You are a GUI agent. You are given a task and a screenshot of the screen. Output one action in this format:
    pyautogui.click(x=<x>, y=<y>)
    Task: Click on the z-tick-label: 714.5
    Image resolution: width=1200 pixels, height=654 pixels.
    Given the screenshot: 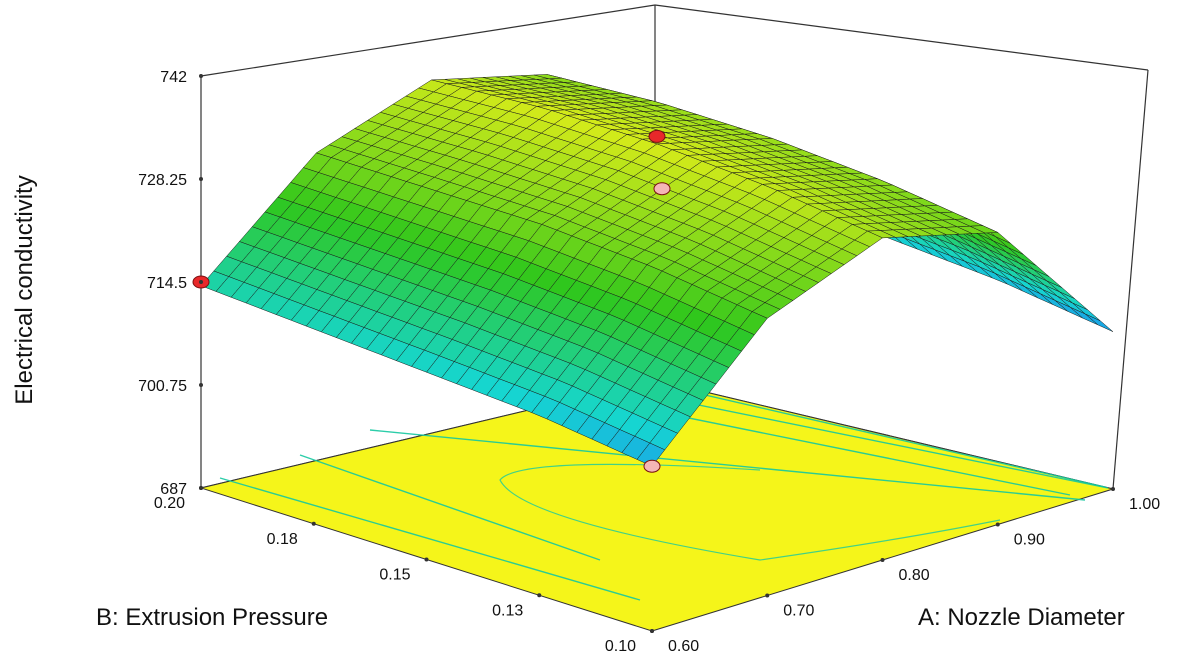 What is the action you would take?
    pyautogui.click(x=167, y=283)
    